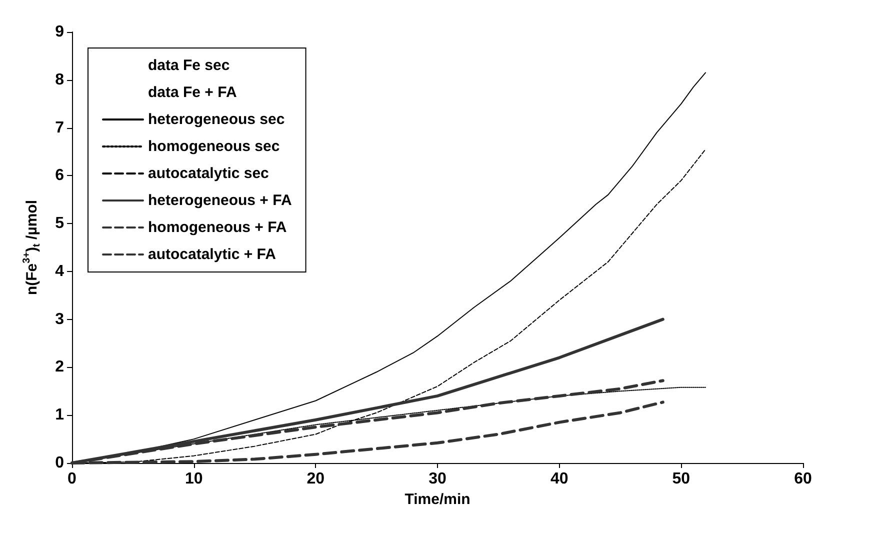 The width and height of the screenshot is (869, 543). I want to click on y-tick-label: 7, so click(59, 127).